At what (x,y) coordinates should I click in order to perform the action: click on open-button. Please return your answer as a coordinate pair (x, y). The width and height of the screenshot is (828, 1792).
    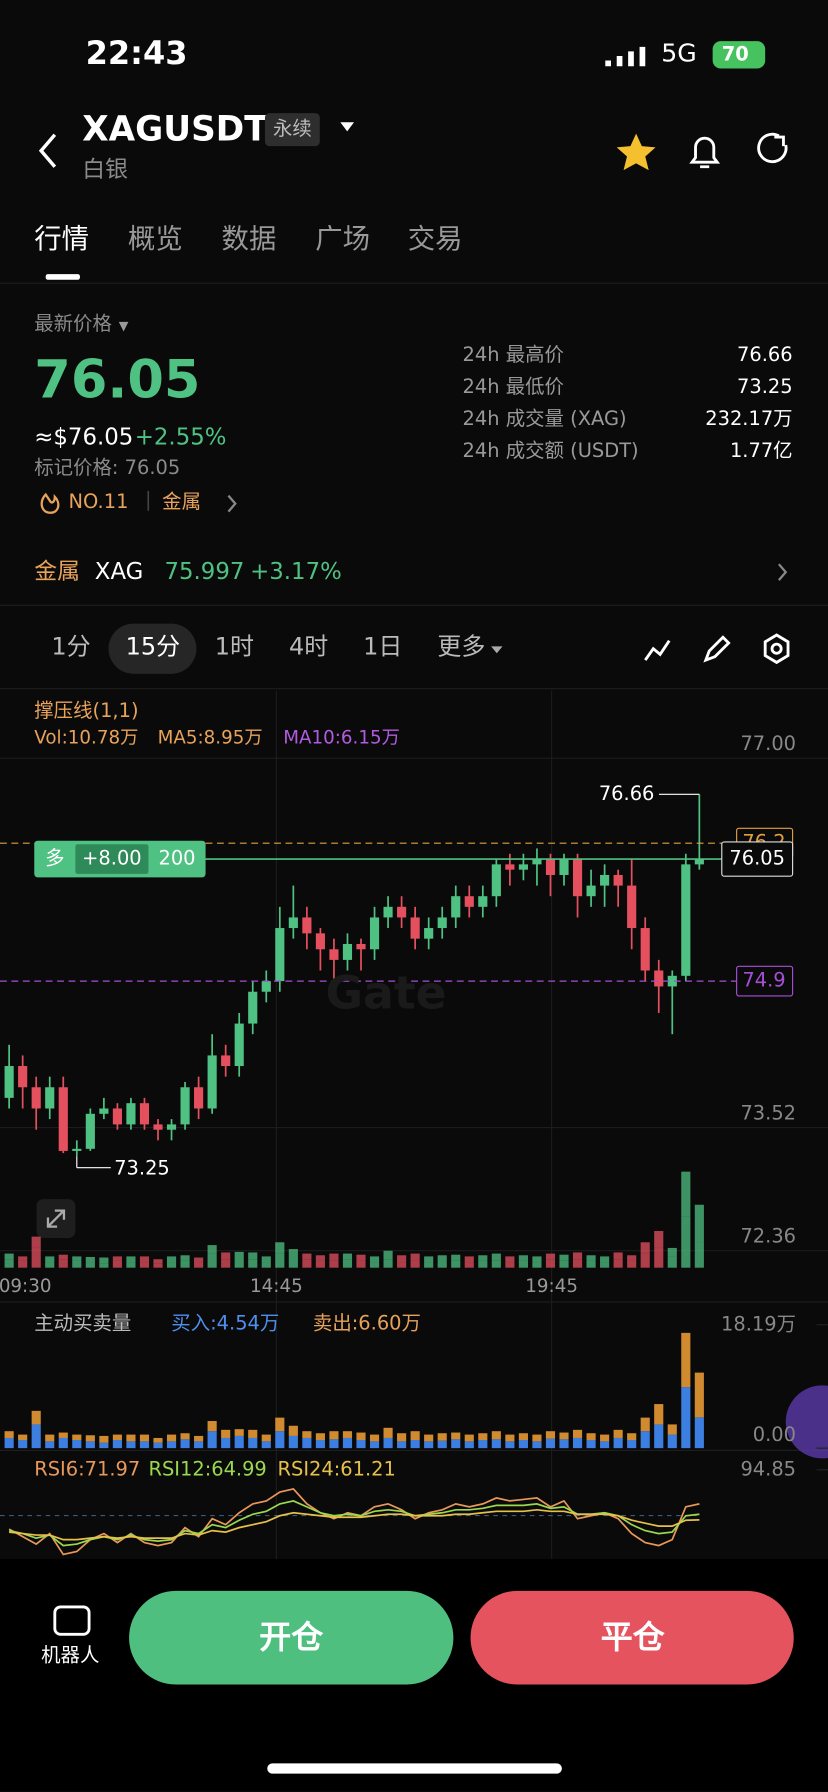
    Looking at the image, I should click on (291, 1637).